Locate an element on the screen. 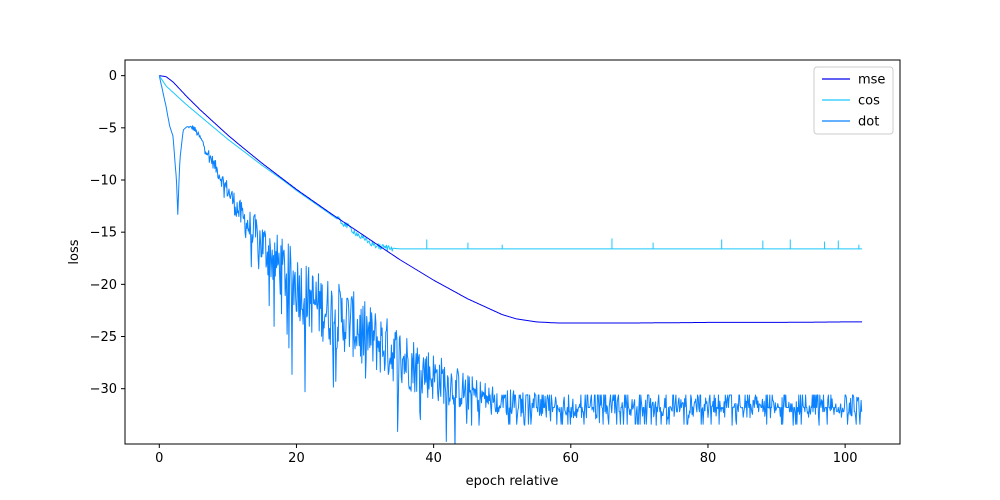  y-tick-label: −25 is located at coordinates (103, 337).